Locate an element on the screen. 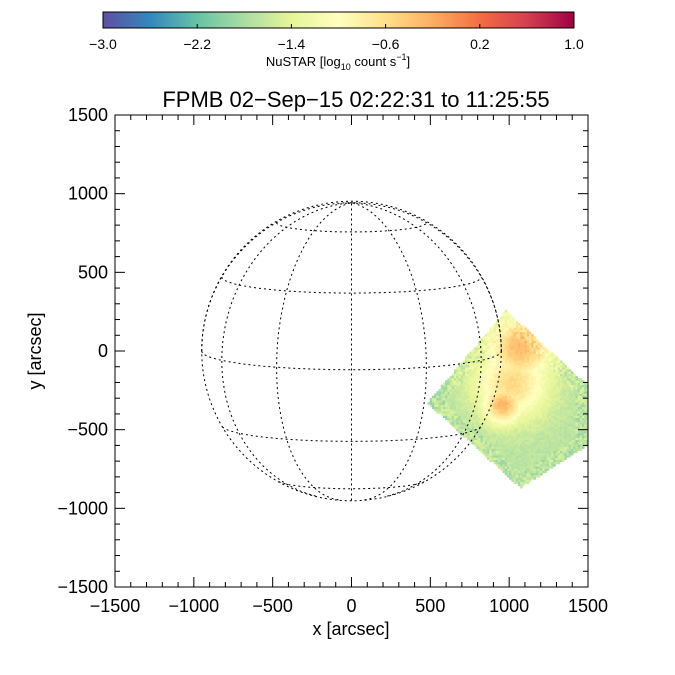 The image size is (675, 675). x-axis-title: x [arcsec] is located at coordinates (350, 629).